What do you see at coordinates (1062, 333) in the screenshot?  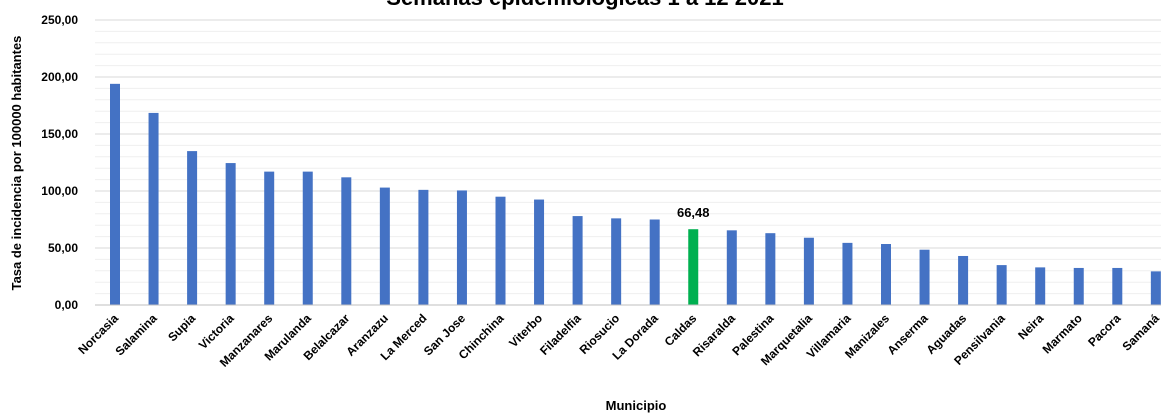 I see `x-tick-label: Marmato` at bounding box center [1062, 333].